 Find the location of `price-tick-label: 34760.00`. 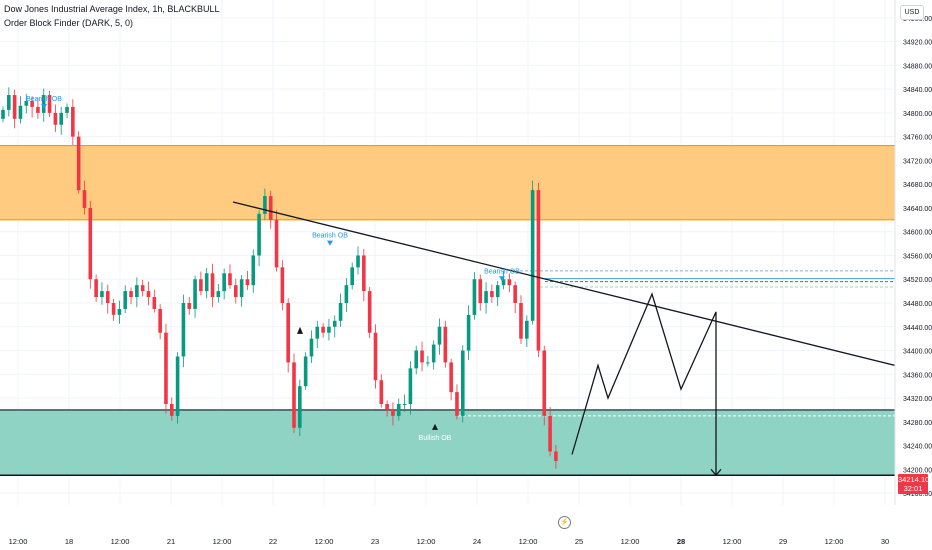

price-tick-label: 34760.00 is located at coordinates (917, 138).